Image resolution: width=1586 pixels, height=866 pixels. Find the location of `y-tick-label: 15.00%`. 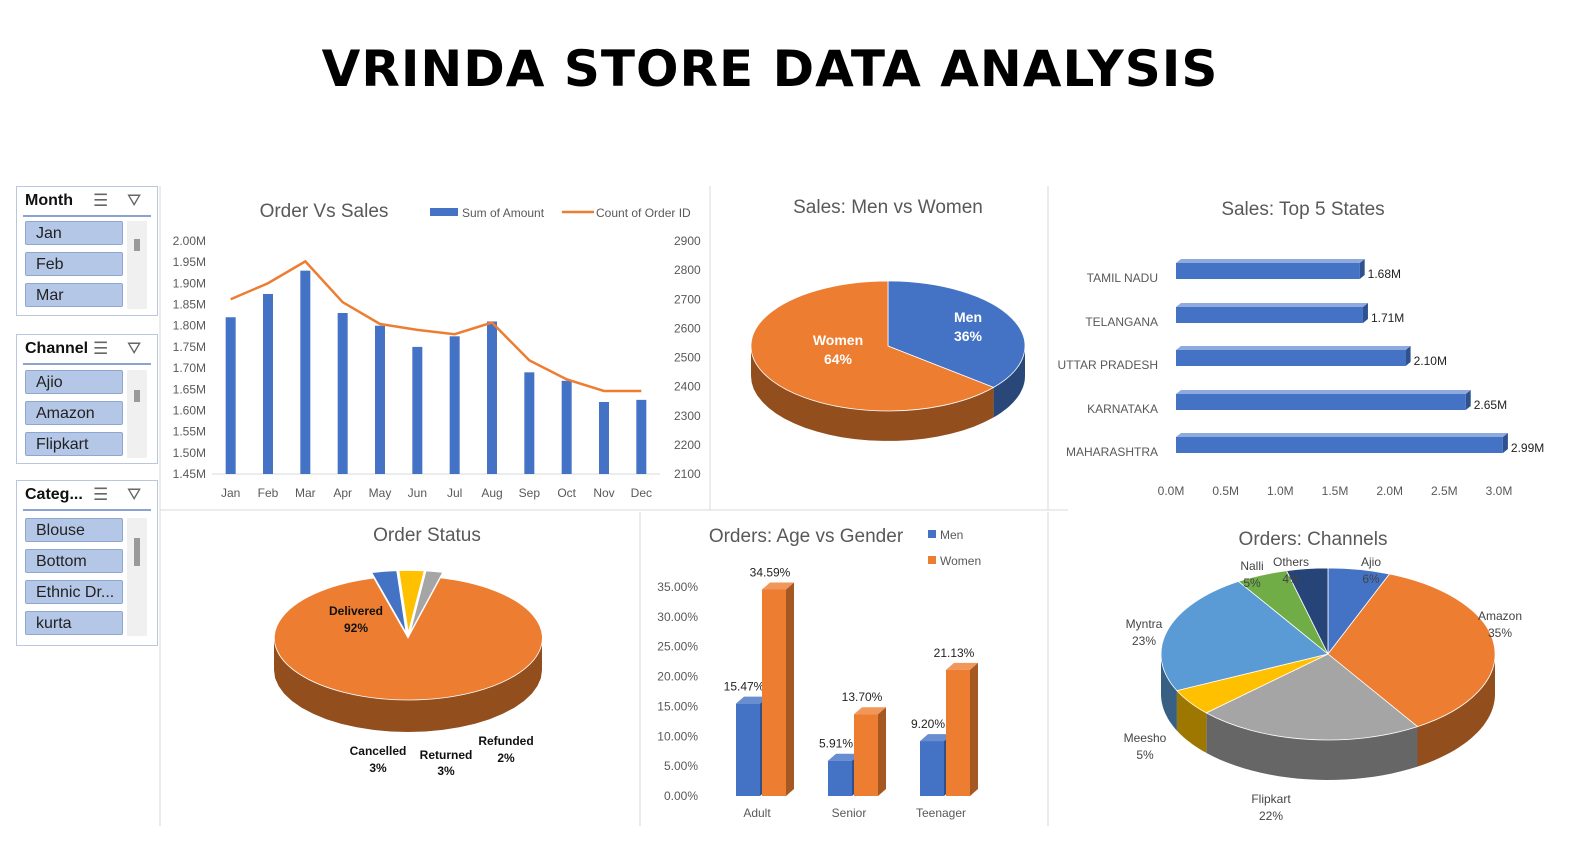

y-tick-label: 15.00% is located at coordinates (677, 706).